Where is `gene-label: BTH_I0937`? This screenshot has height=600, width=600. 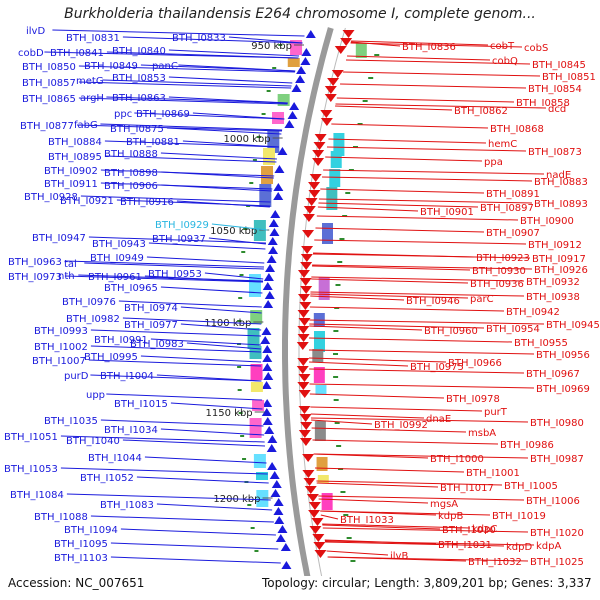
gene-label: BTH_I0937 is located at coordinates (179, 239).